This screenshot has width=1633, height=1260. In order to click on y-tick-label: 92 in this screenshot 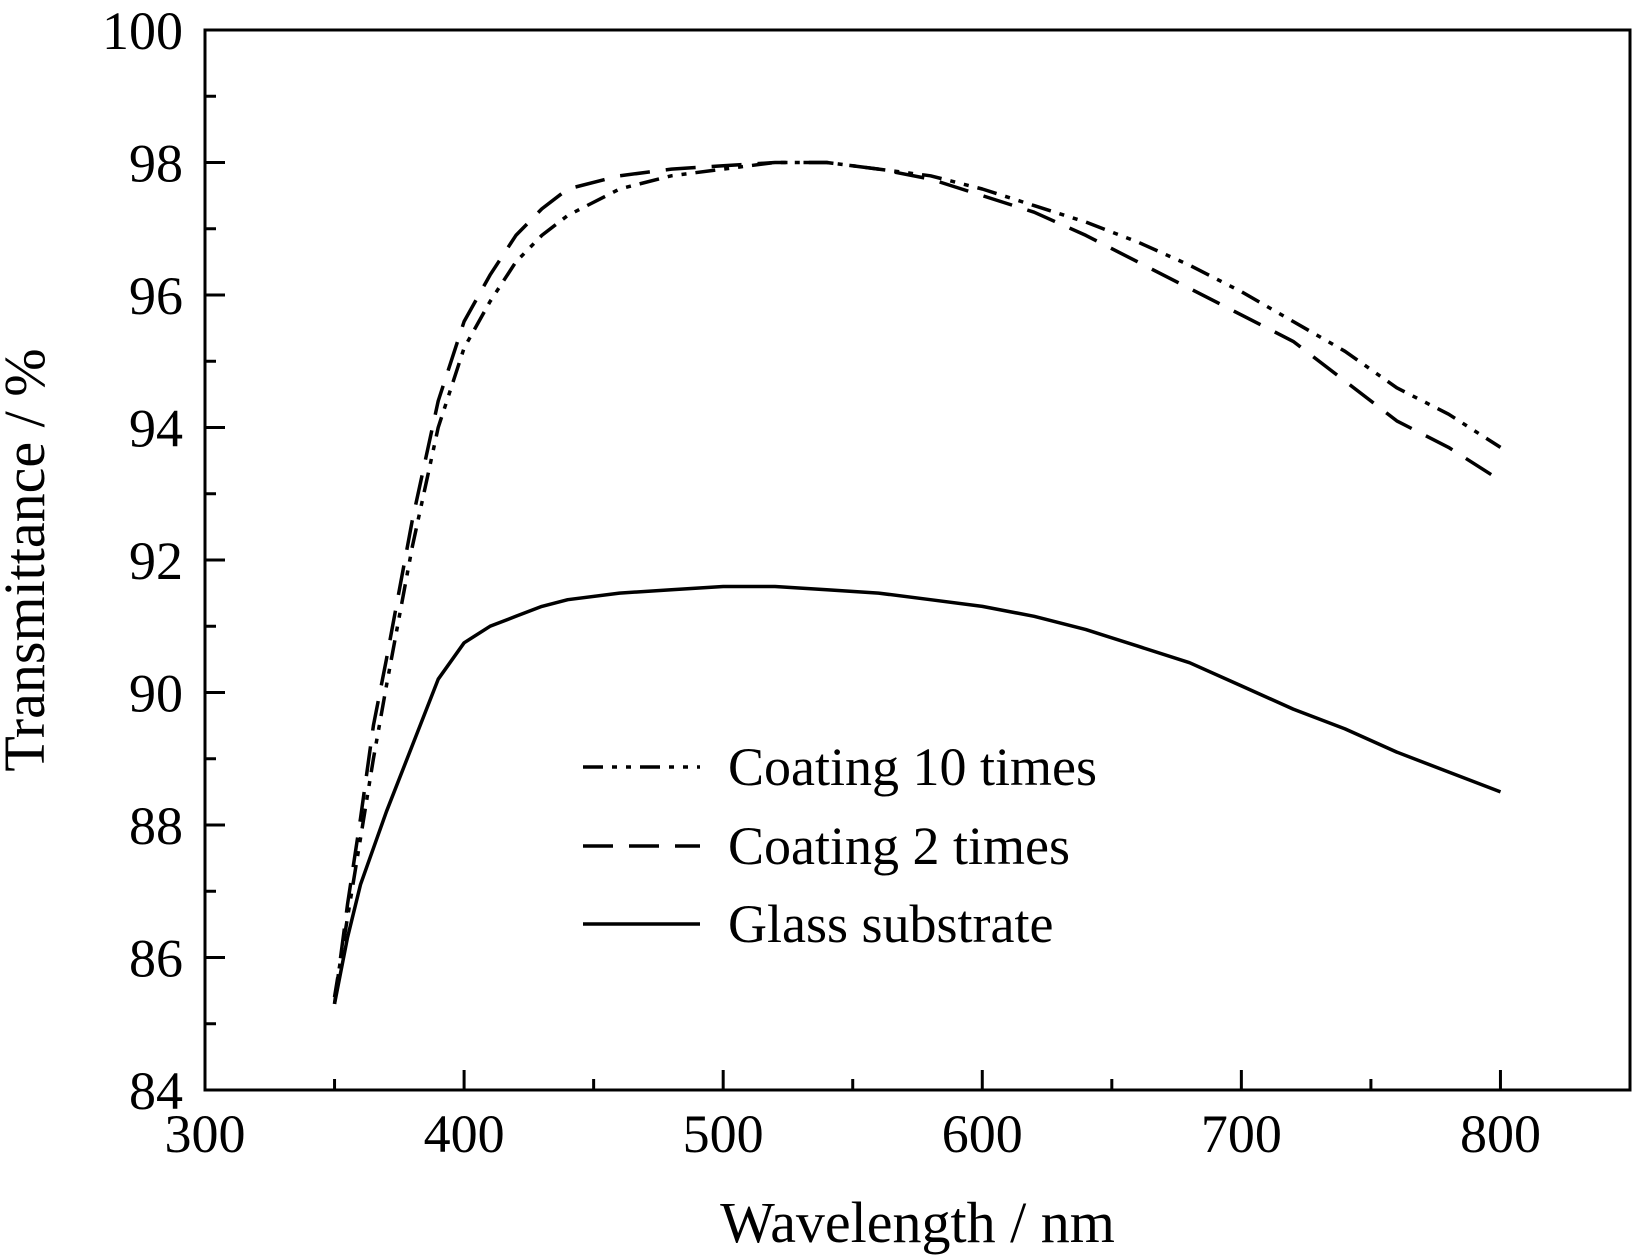, I will do `click(156, 561)`.